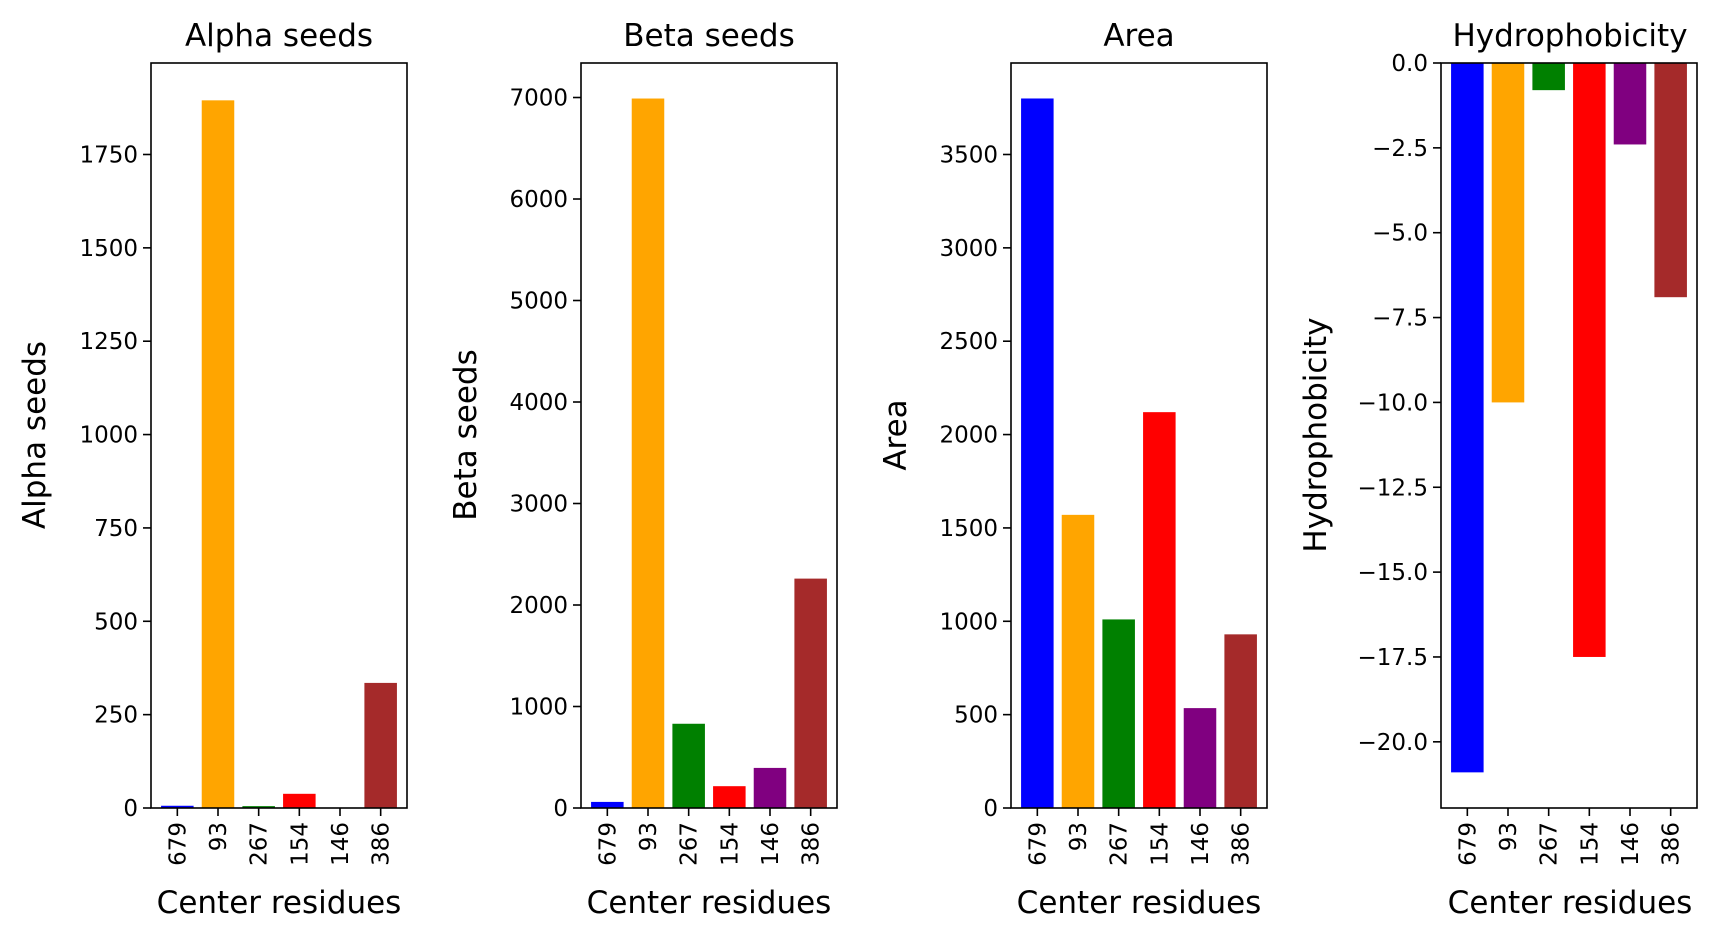  I want to click on y-tick-label: 5000, so click(538, 302).